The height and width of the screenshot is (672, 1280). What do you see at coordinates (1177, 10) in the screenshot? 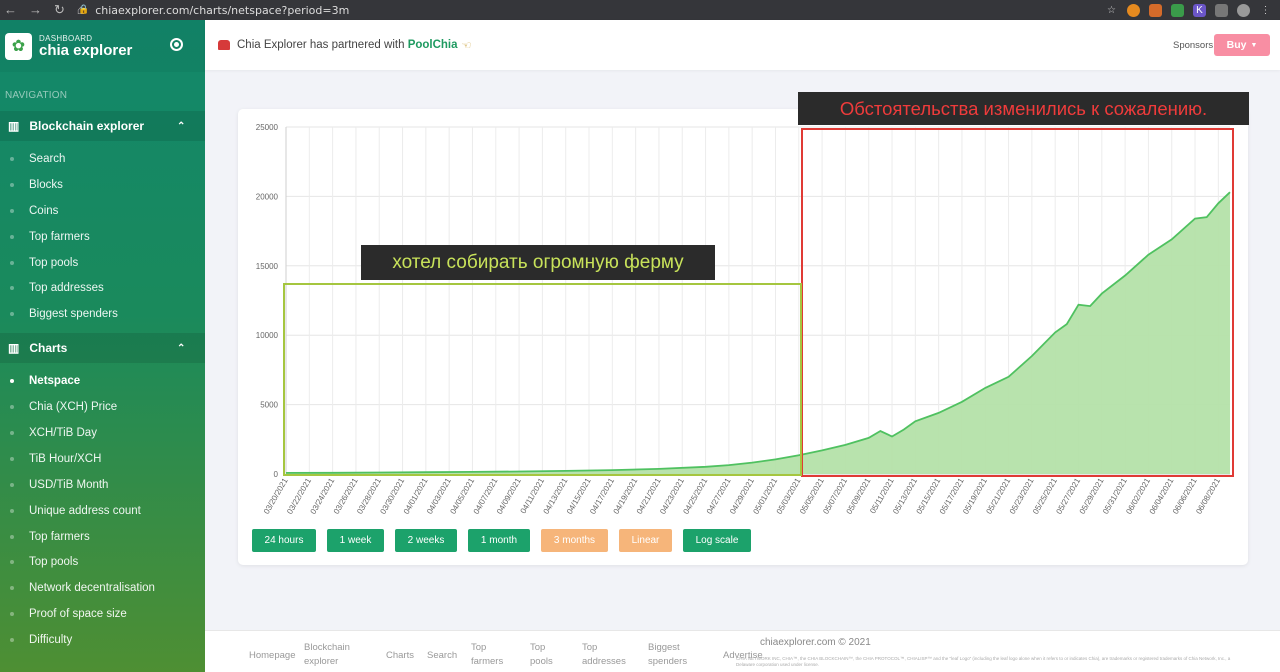
I see `extension-clover-icon` at bounding box center [1177, 10].